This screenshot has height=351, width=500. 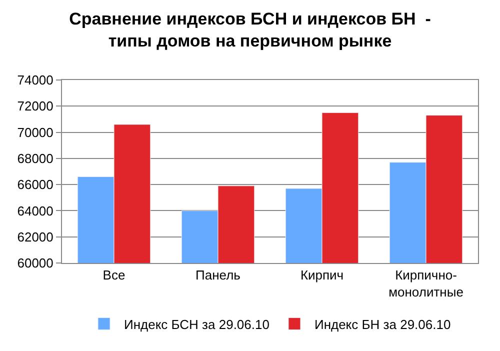 What do you see at coordinates (35, 132) in the screenshot?
I see `y-tick-label: 70000` at bounding box center [35, 132].